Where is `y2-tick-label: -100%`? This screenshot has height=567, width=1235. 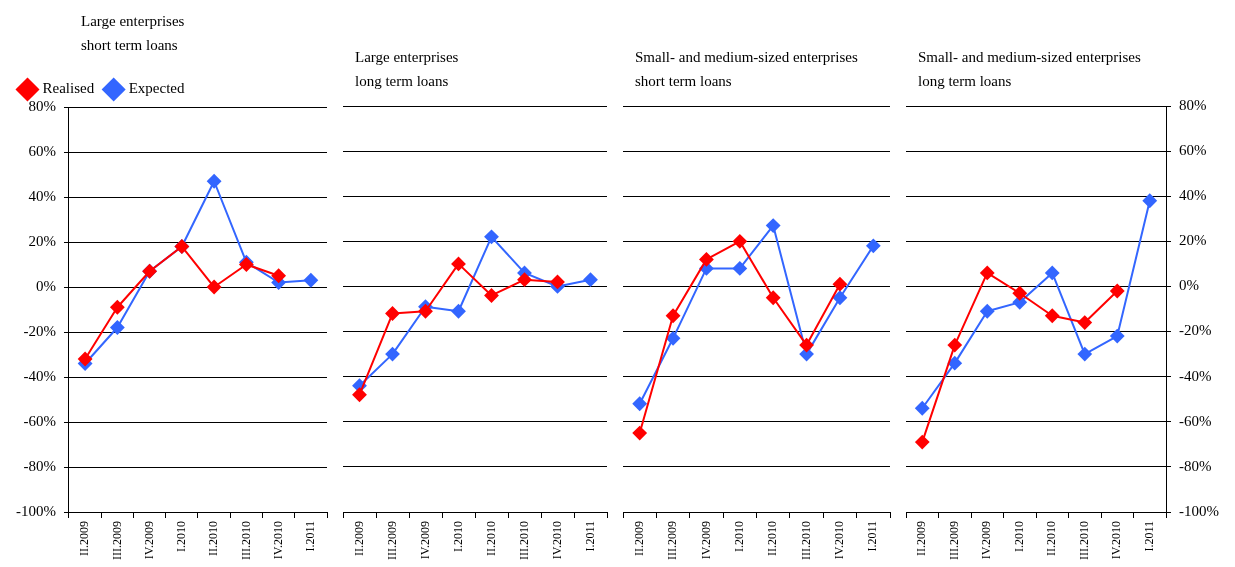
y2-tick-label: -100% is located at coordinates (1199, 510).